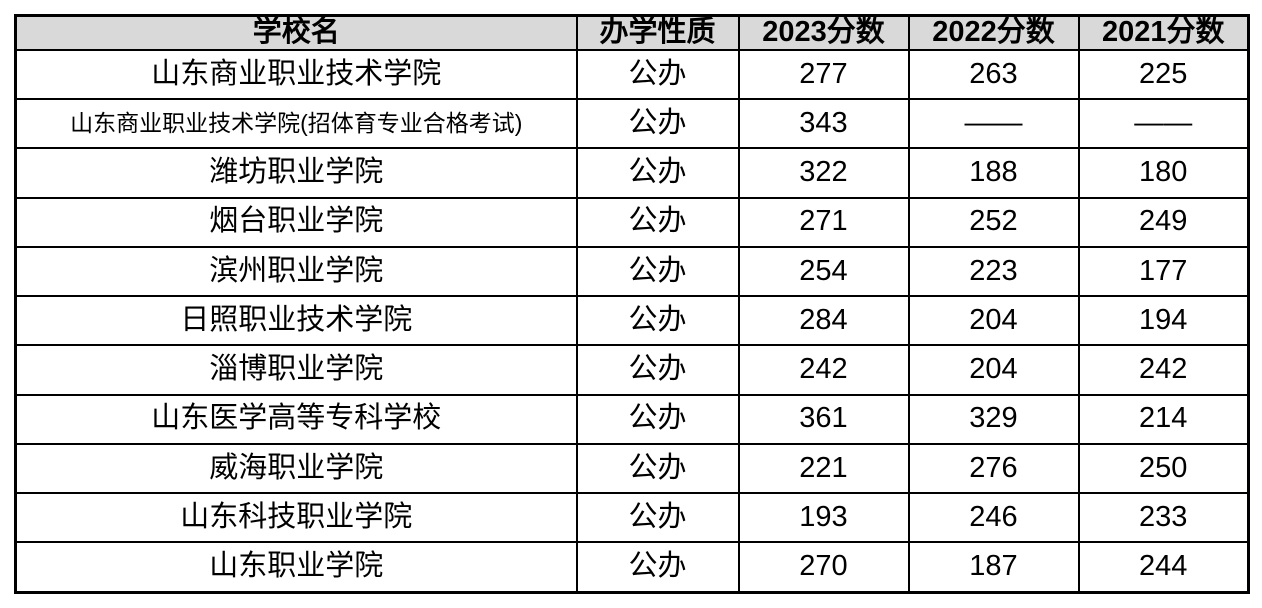 Image resolution: width=1262 pixels, height=608 pixels. Describe the element at coordinates (823, 567) in the screenshot. I see `score-2023-cell: 270` at that location.